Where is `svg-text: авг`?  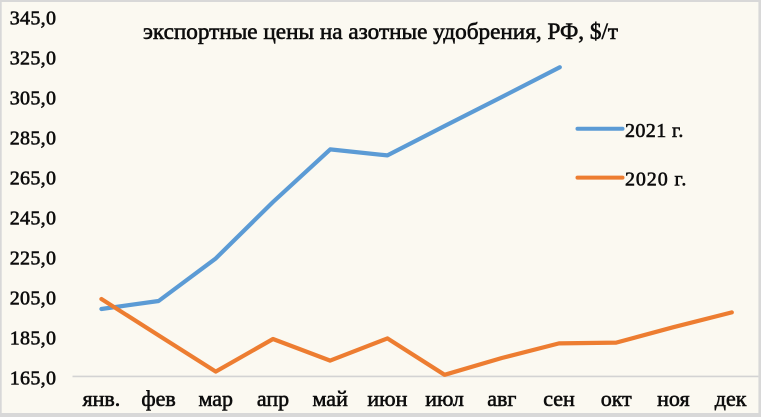 svg-text: авг is located at coordinates (501, 398).